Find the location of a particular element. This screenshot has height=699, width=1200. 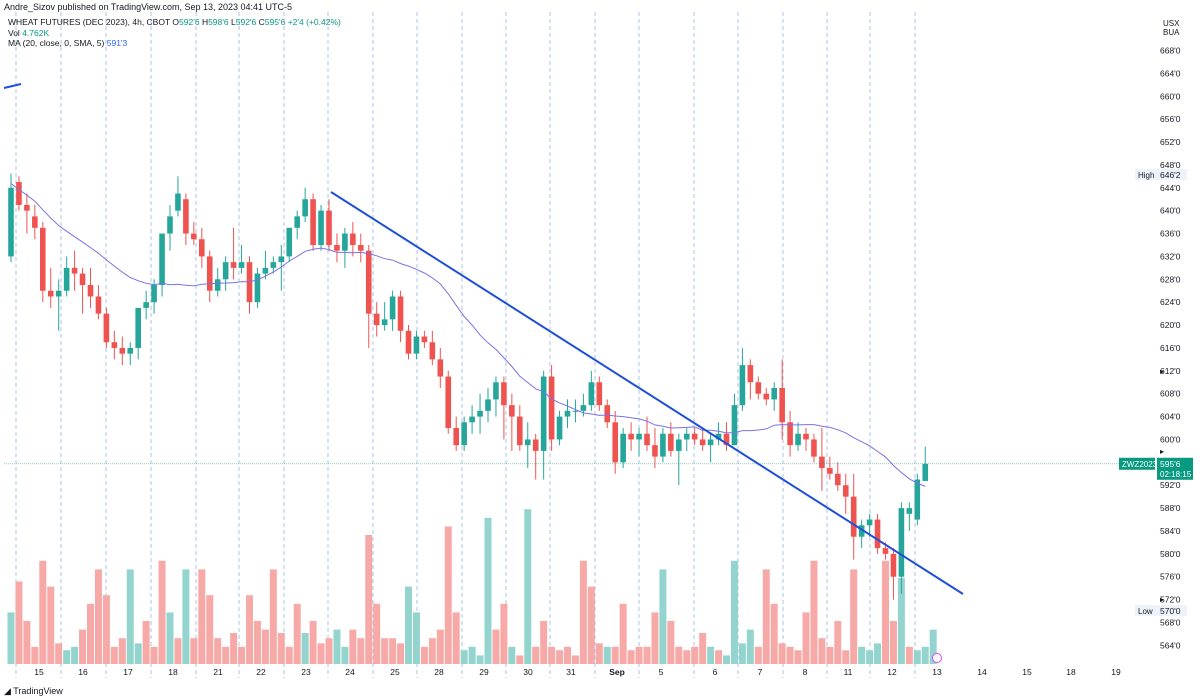

legend-low-value: 592'6 is located at coordinates (246, 22).